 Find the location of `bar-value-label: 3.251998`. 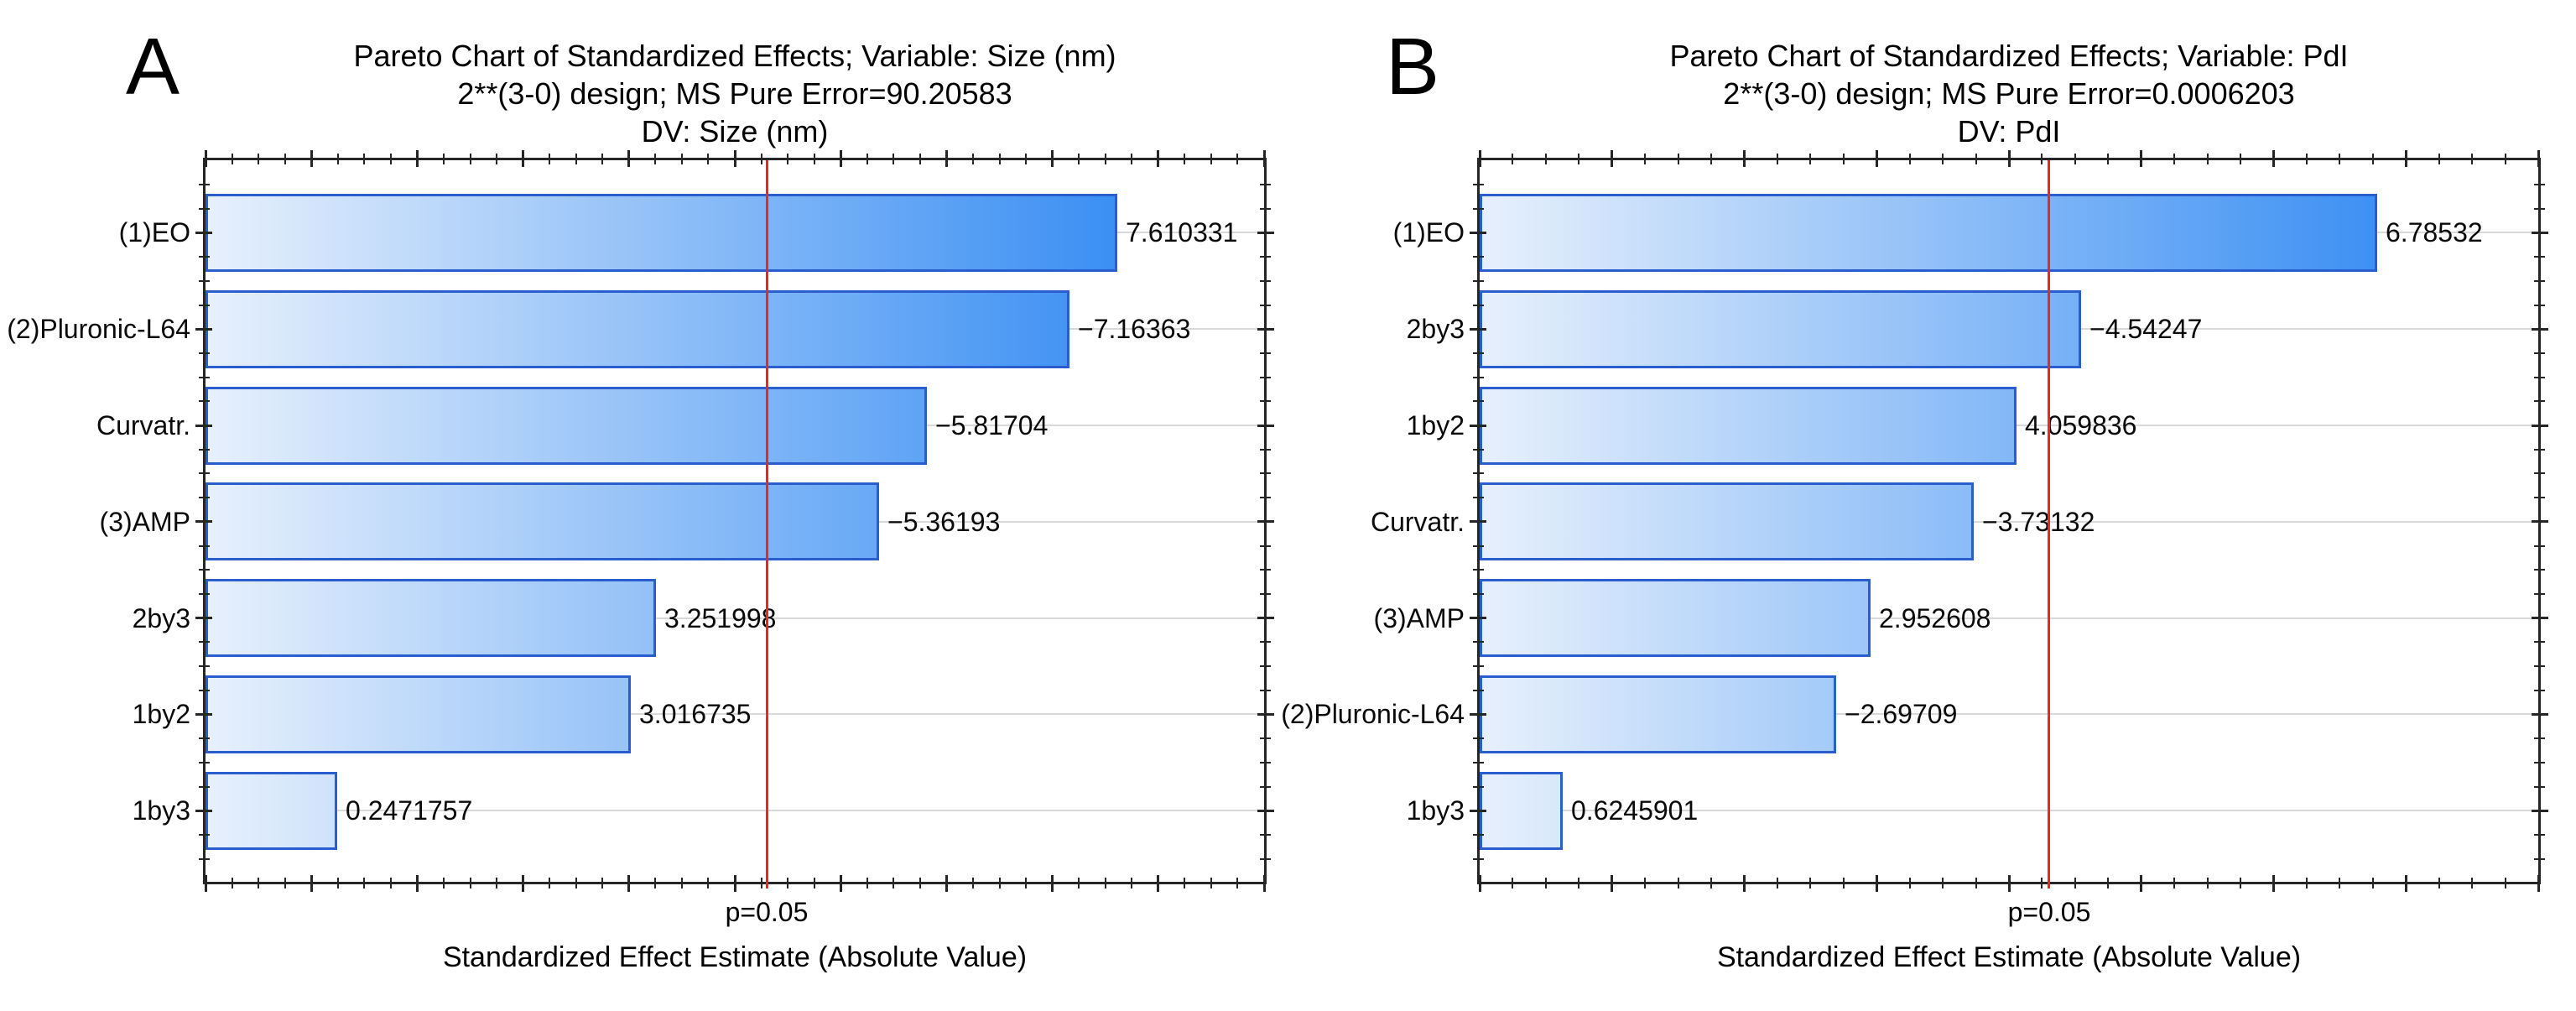

bar-value-label: 3.251998 is located at coordinates (720, 617).